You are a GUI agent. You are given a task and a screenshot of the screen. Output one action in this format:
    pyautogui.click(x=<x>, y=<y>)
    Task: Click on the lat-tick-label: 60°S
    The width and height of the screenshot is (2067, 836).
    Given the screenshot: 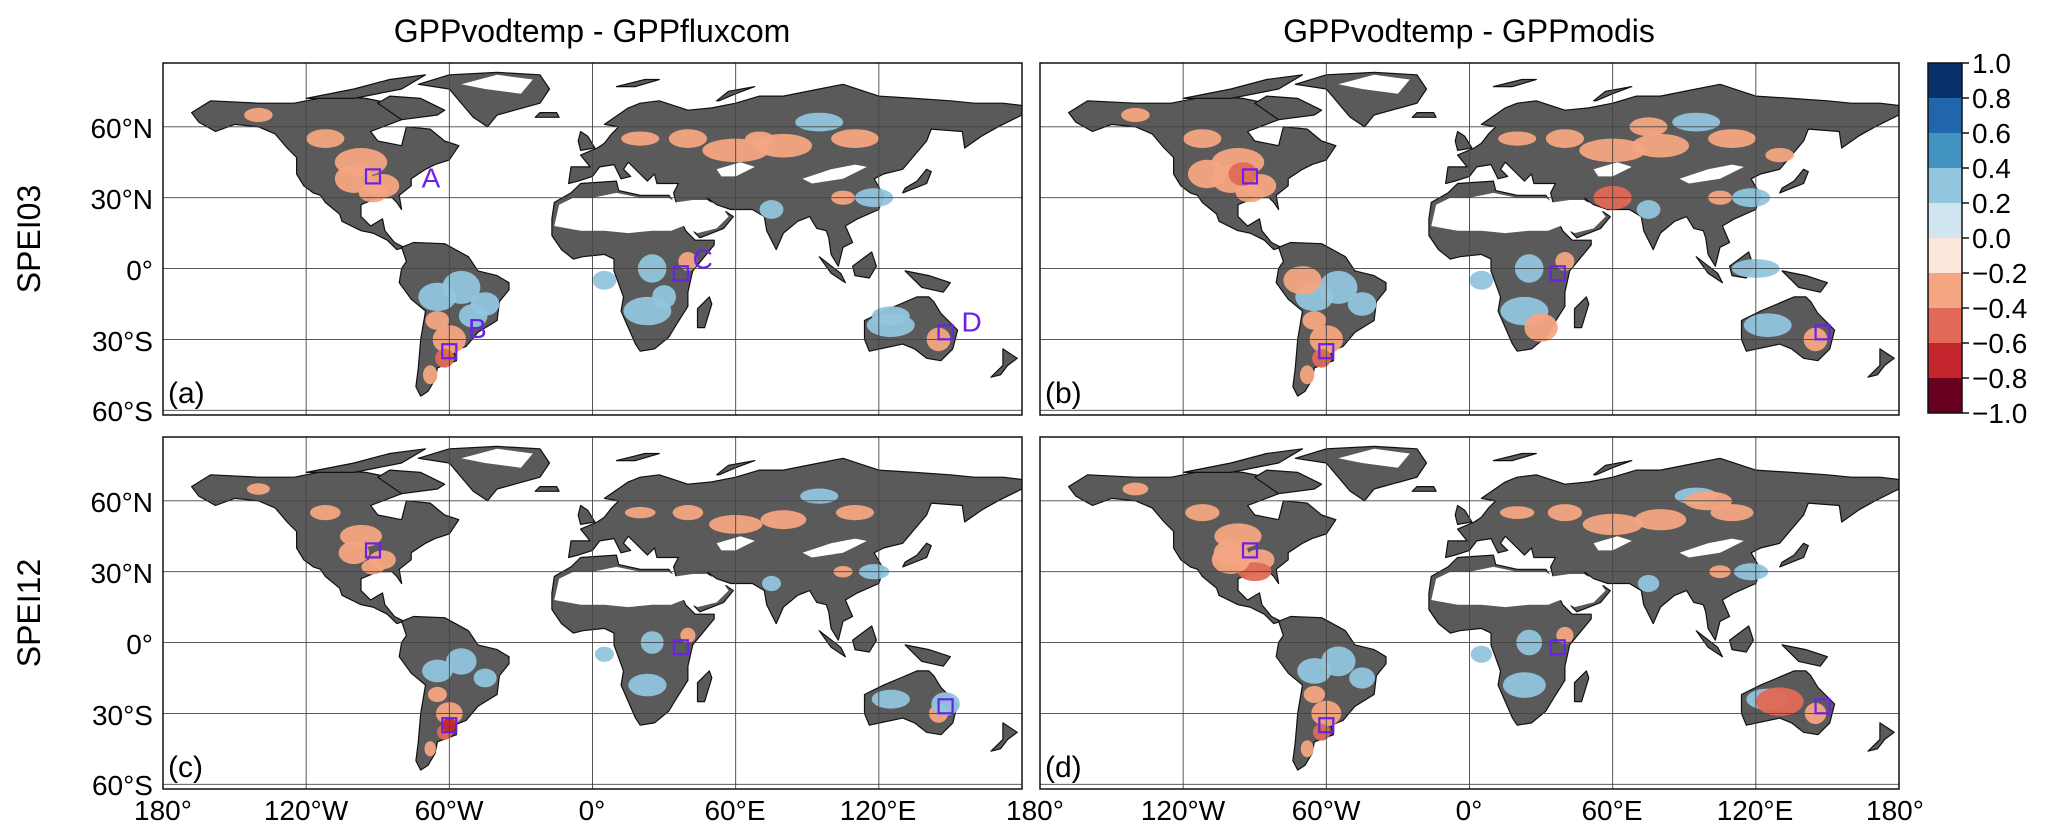 What is the action you would take?
    pyautogui.click(x=122, y=785)
    